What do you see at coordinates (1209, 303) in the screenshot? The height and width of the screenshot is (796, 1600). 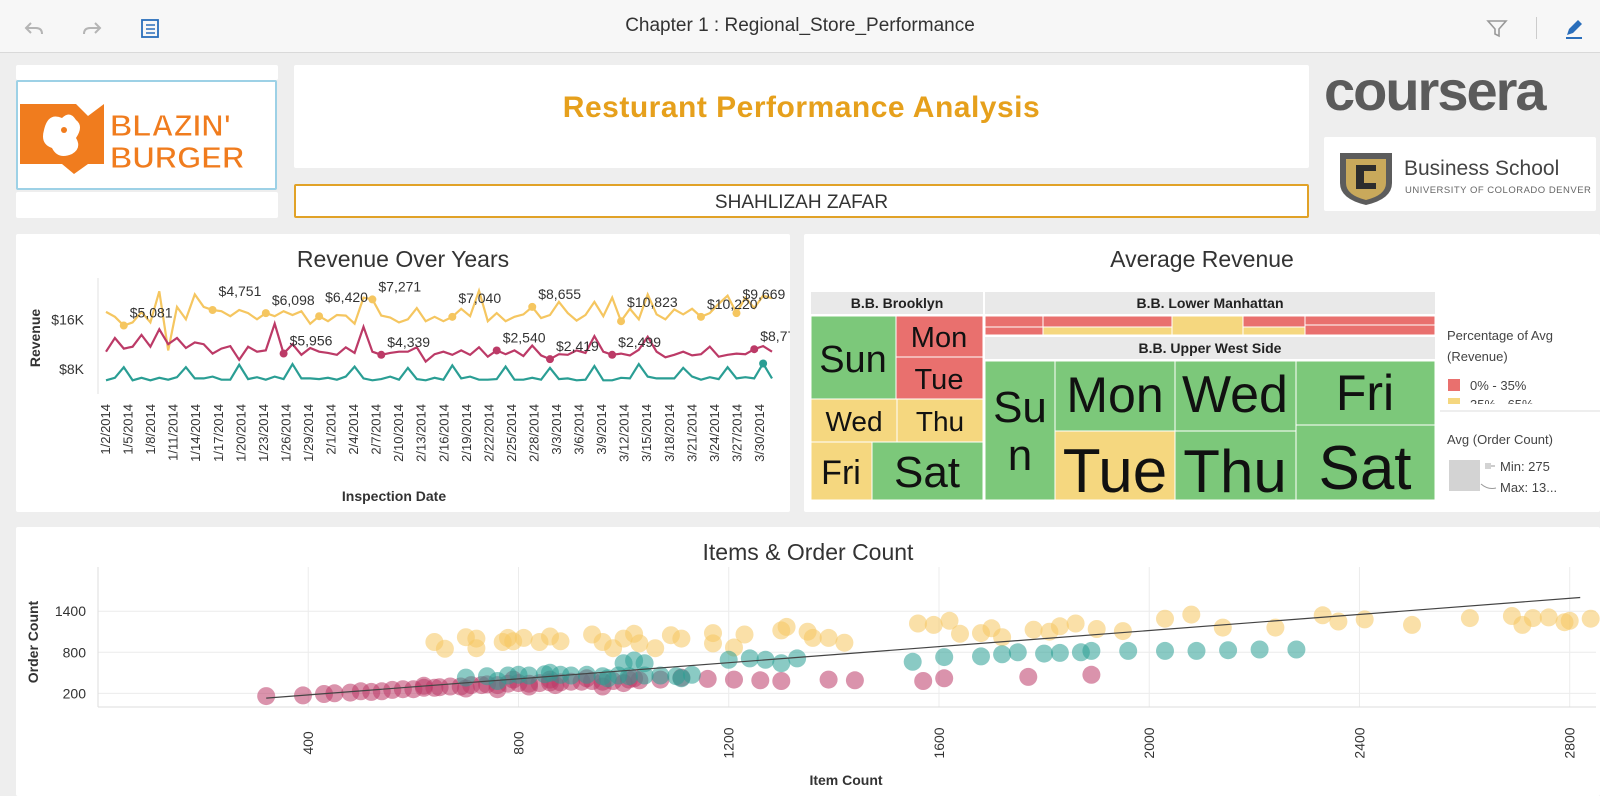 I see `group-label-lower-manhattan: B.B. Lower Manhattan` at bounding box center [1209, 303].